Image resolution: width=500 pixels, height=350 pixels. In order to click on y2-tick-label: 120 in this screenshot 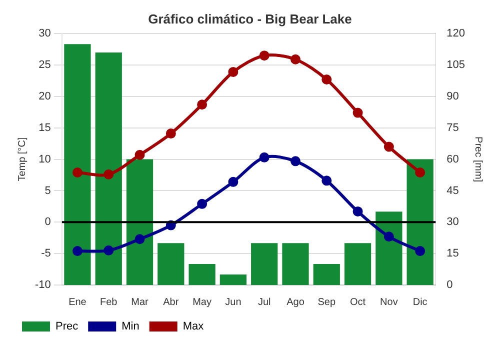, I will do `click(456, 34)`.